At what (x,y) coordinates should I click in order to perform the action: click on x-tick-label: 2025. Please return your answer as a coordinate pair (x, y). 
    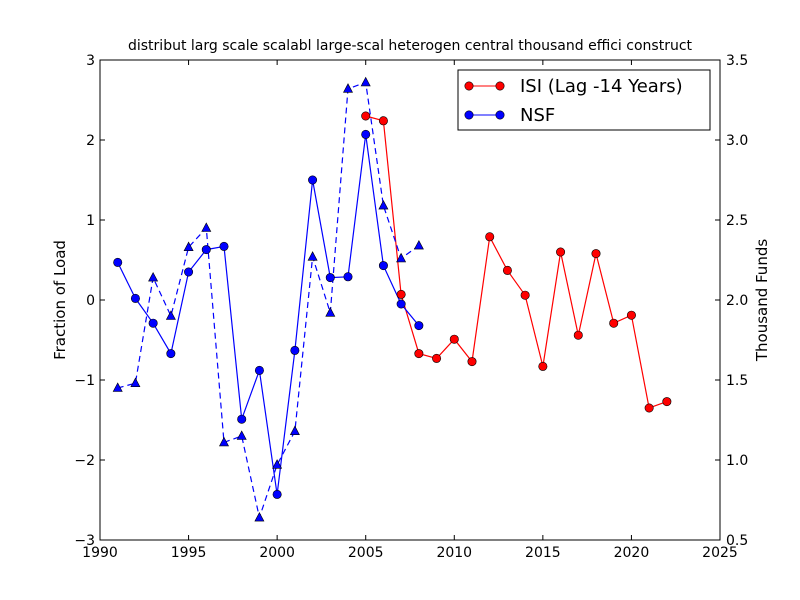
    Looking at the image, I should click on (720, 553).